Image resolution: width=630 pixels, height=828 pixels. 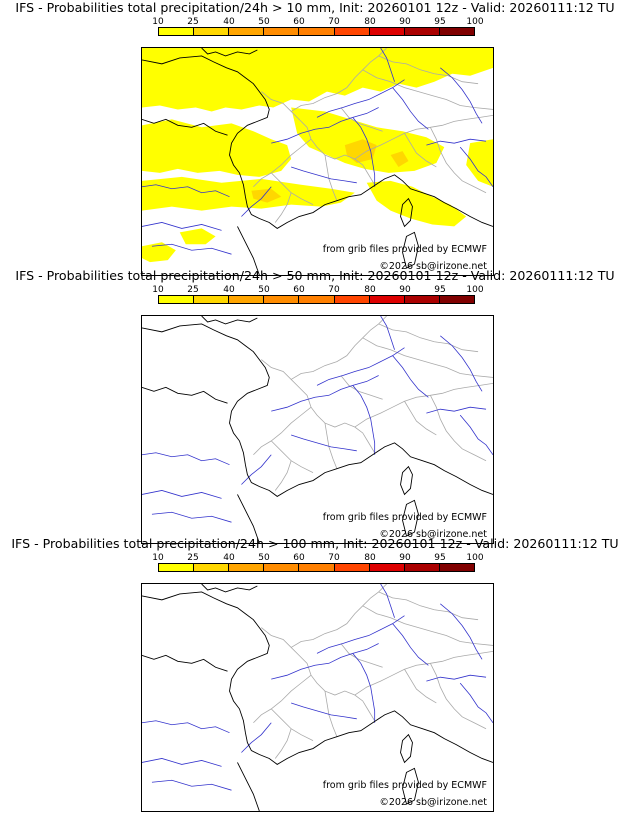 What do you see at coordinates (370, 22) in the screenshot?
I see `legend-tick: 80` at bounding box center [370, 22].